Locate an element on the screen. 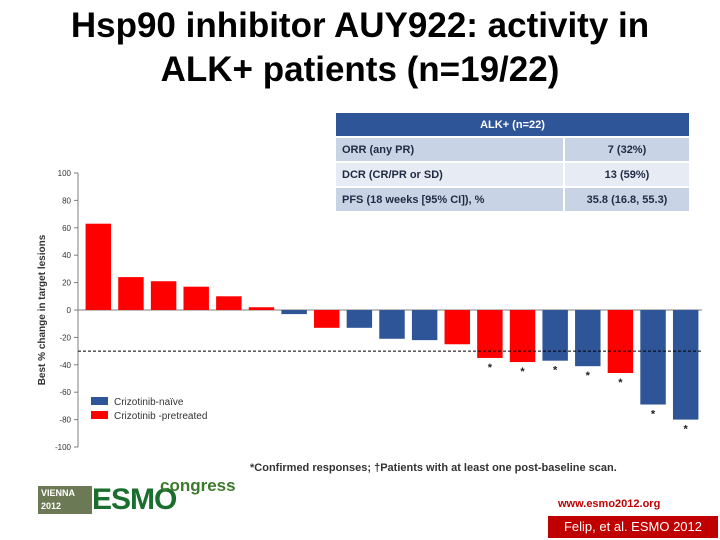 The height and width of the screenshot is (540, 720). table-row: ORR (any PR) 7 (32%) is located at coordinates (512, 149).